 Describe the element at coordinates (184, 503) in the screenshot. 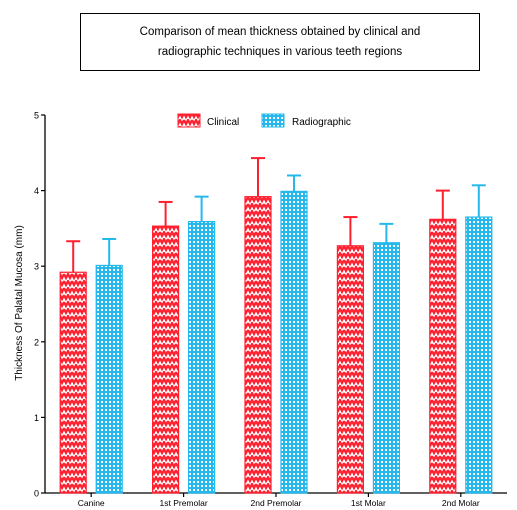

I see `x-tick-label: 1st Premolar` at that location.